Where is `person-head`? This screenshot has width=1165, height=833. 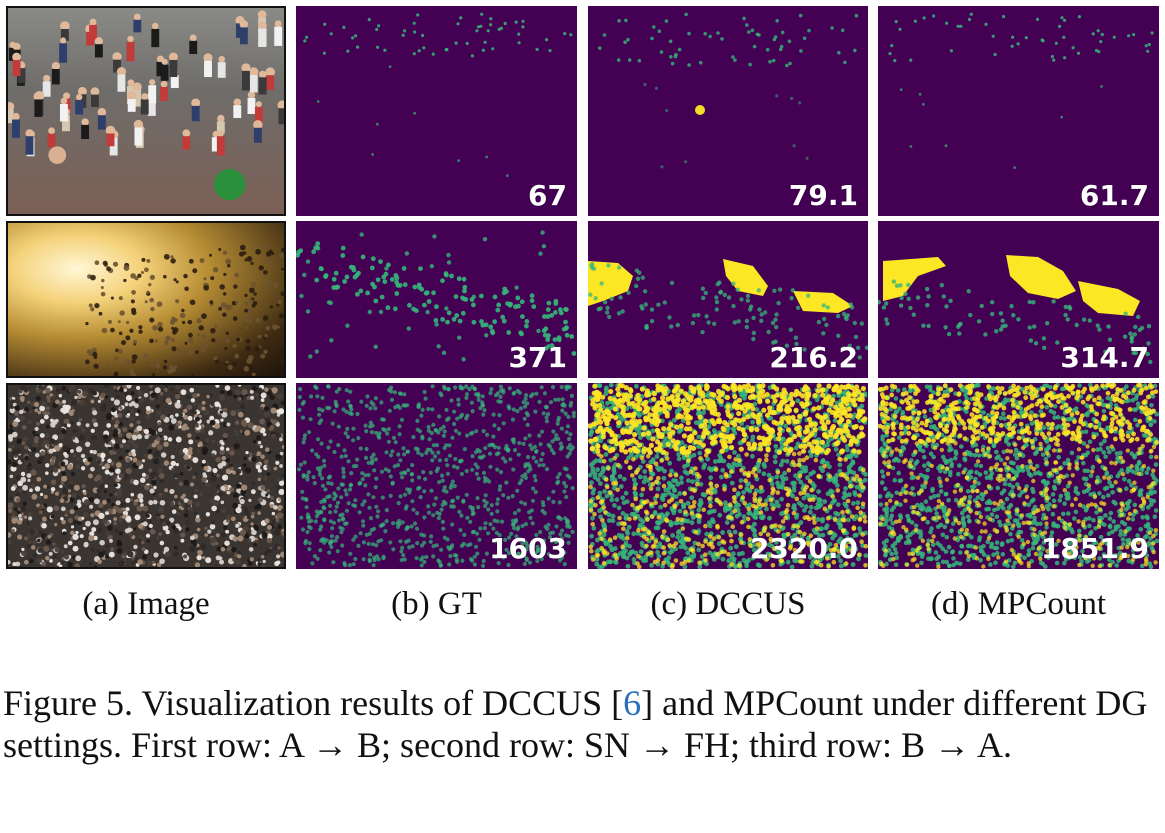 person-head is located at coordinates (79, 97).